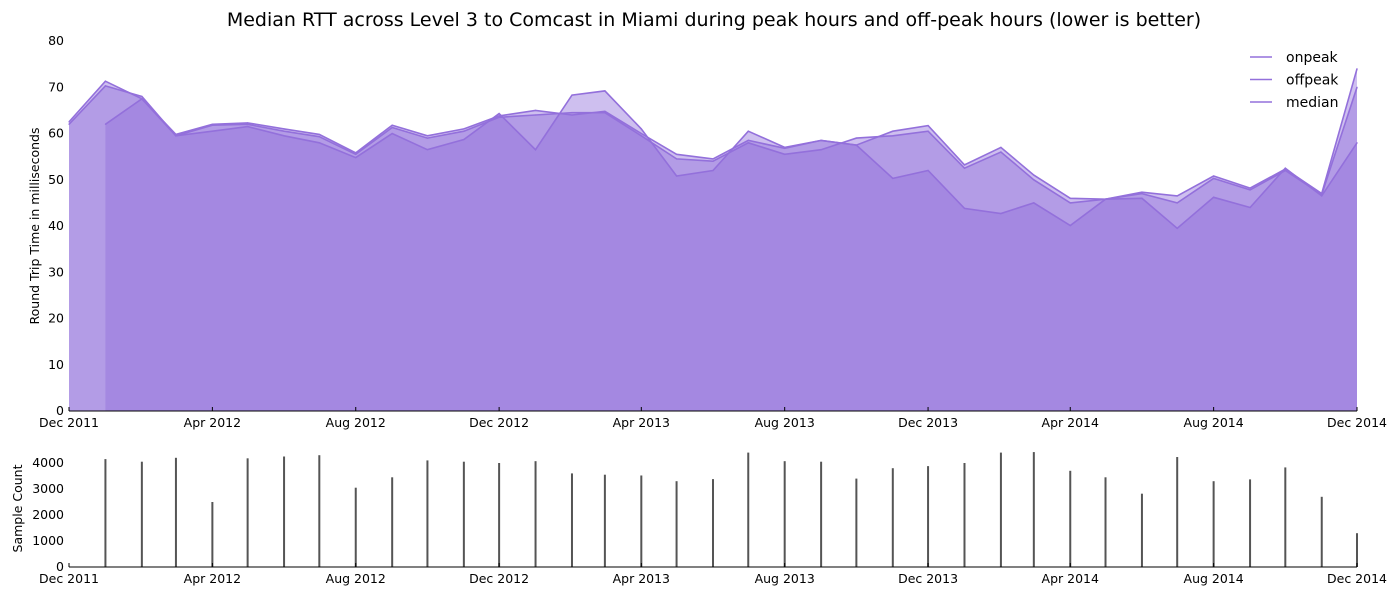 The width and height of the screenshot is (1400, 600). What do you see at coordinates (212, 422) in the screenshot?
I see `x-tick-label: Apr 2012` at bounding box center [212, 422].